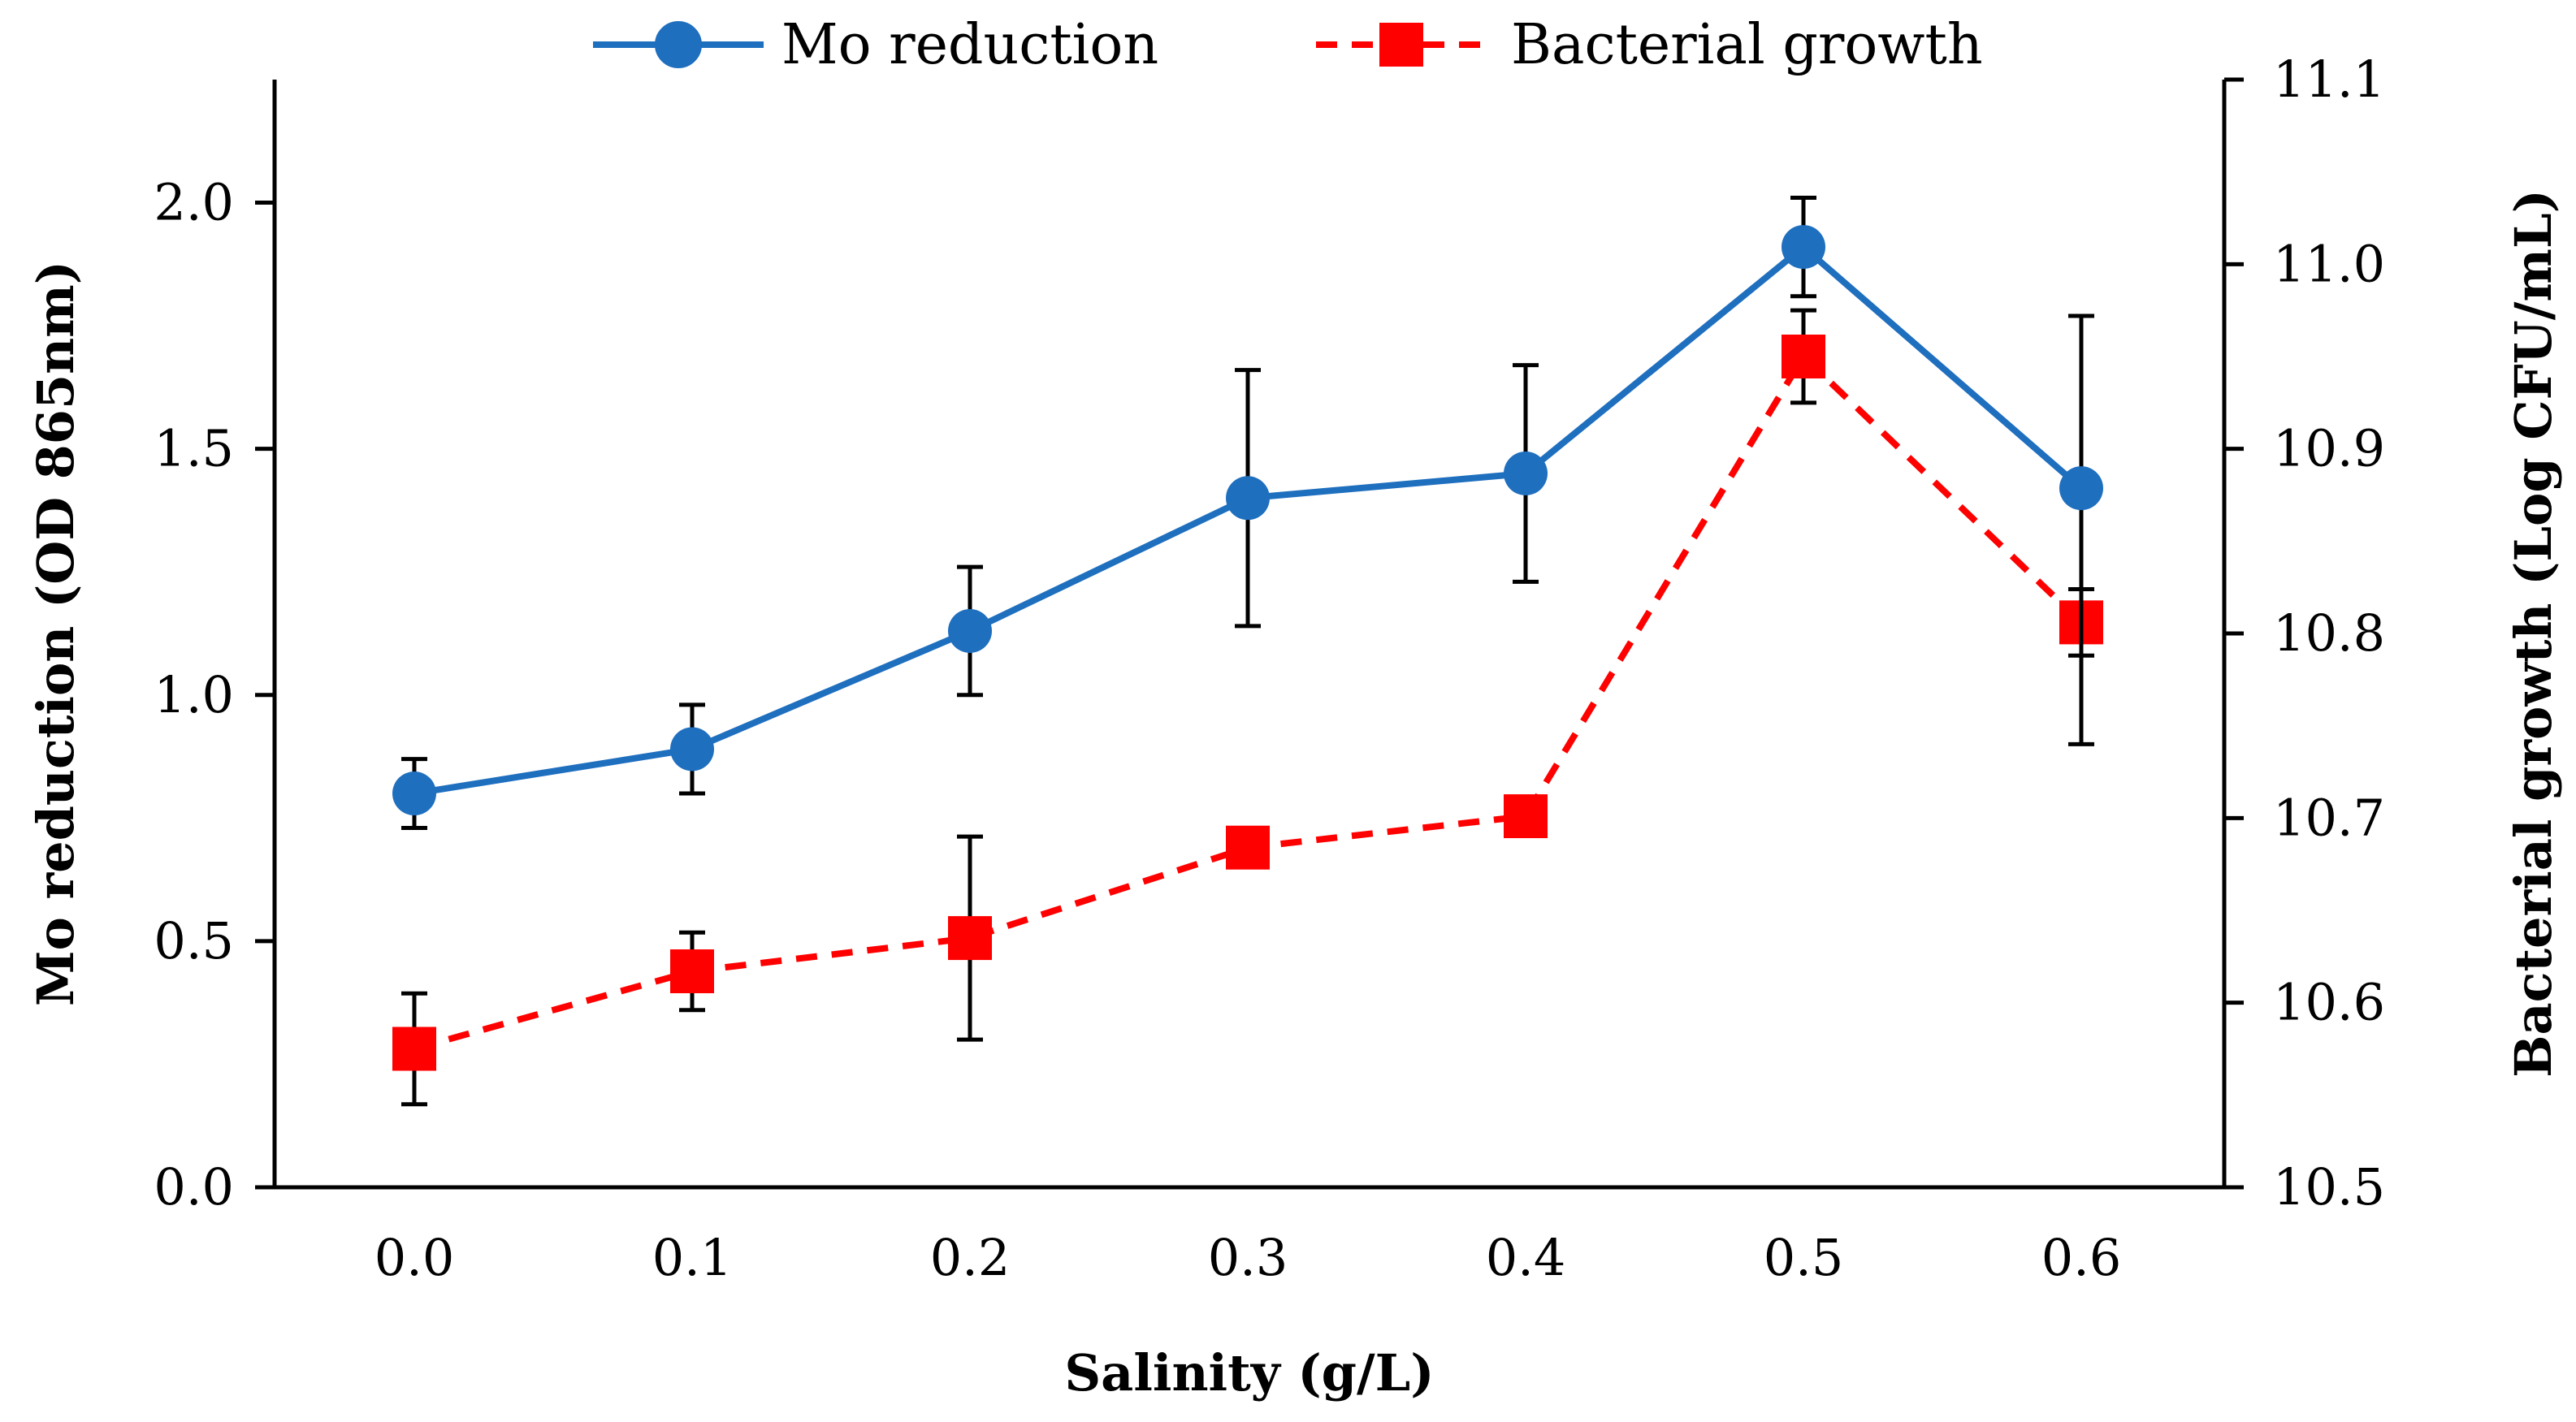 Image resolution: width=2576 pixels, height=1422 pixels. I want to click on x-tick-label: 0.6, so click(2081, 1257).